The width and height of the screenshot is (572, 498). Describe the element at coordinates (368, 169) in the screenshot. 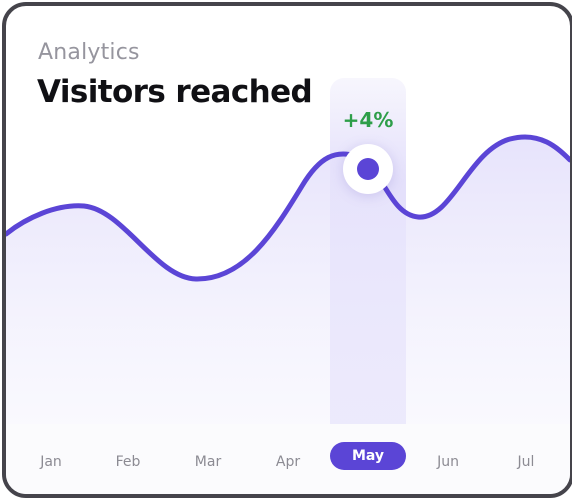

I see `selected-data-point` at that location.